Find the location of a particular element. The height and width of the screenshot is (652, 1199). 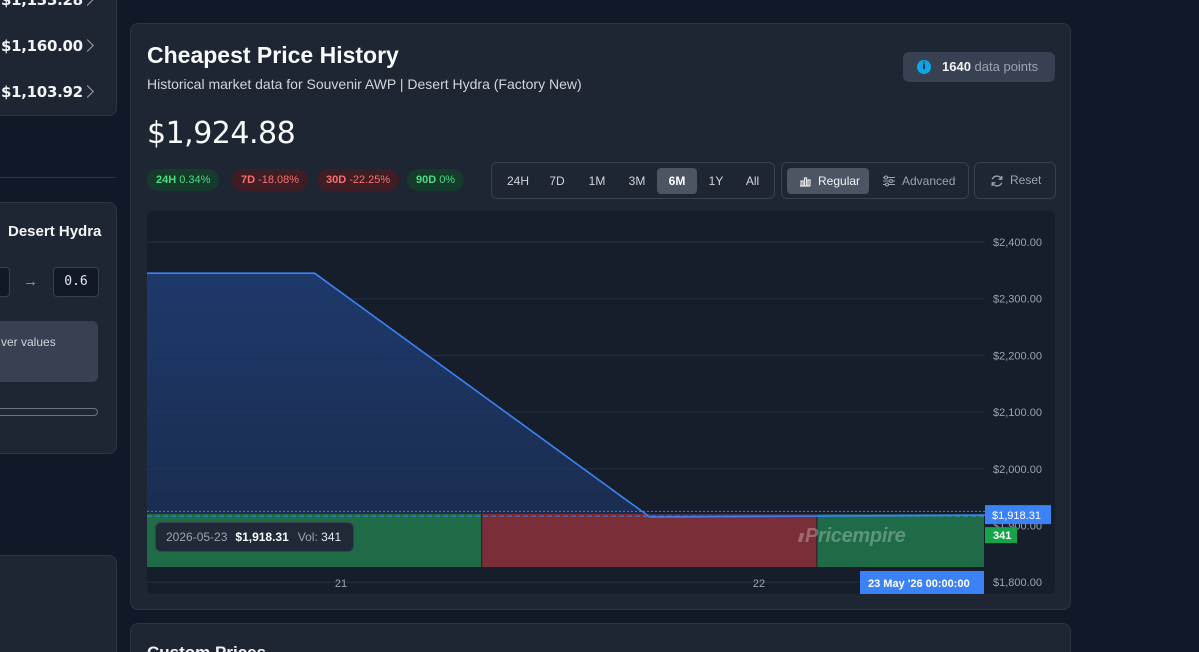

volume-tag-label: 341 is located at coordinates (1002, 536).